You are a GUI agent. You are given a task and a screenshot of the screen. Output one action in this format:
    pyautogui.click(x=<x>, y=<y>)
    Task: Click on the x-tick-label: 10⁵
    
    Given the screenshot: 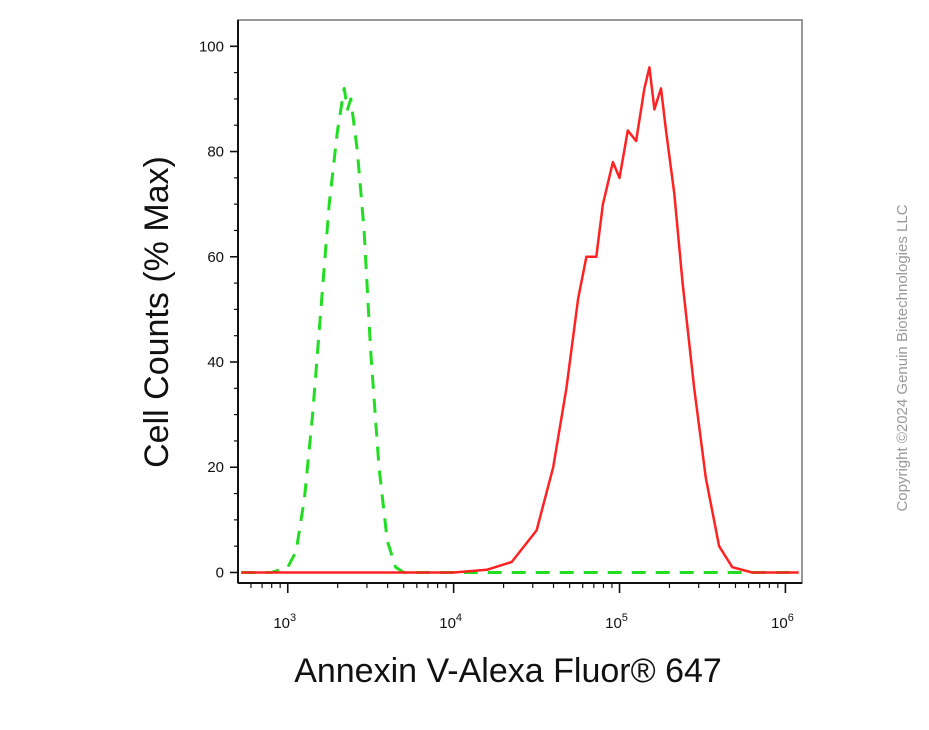 What is the action you would take?
    pyautogui.click(x=616, y=622)
    